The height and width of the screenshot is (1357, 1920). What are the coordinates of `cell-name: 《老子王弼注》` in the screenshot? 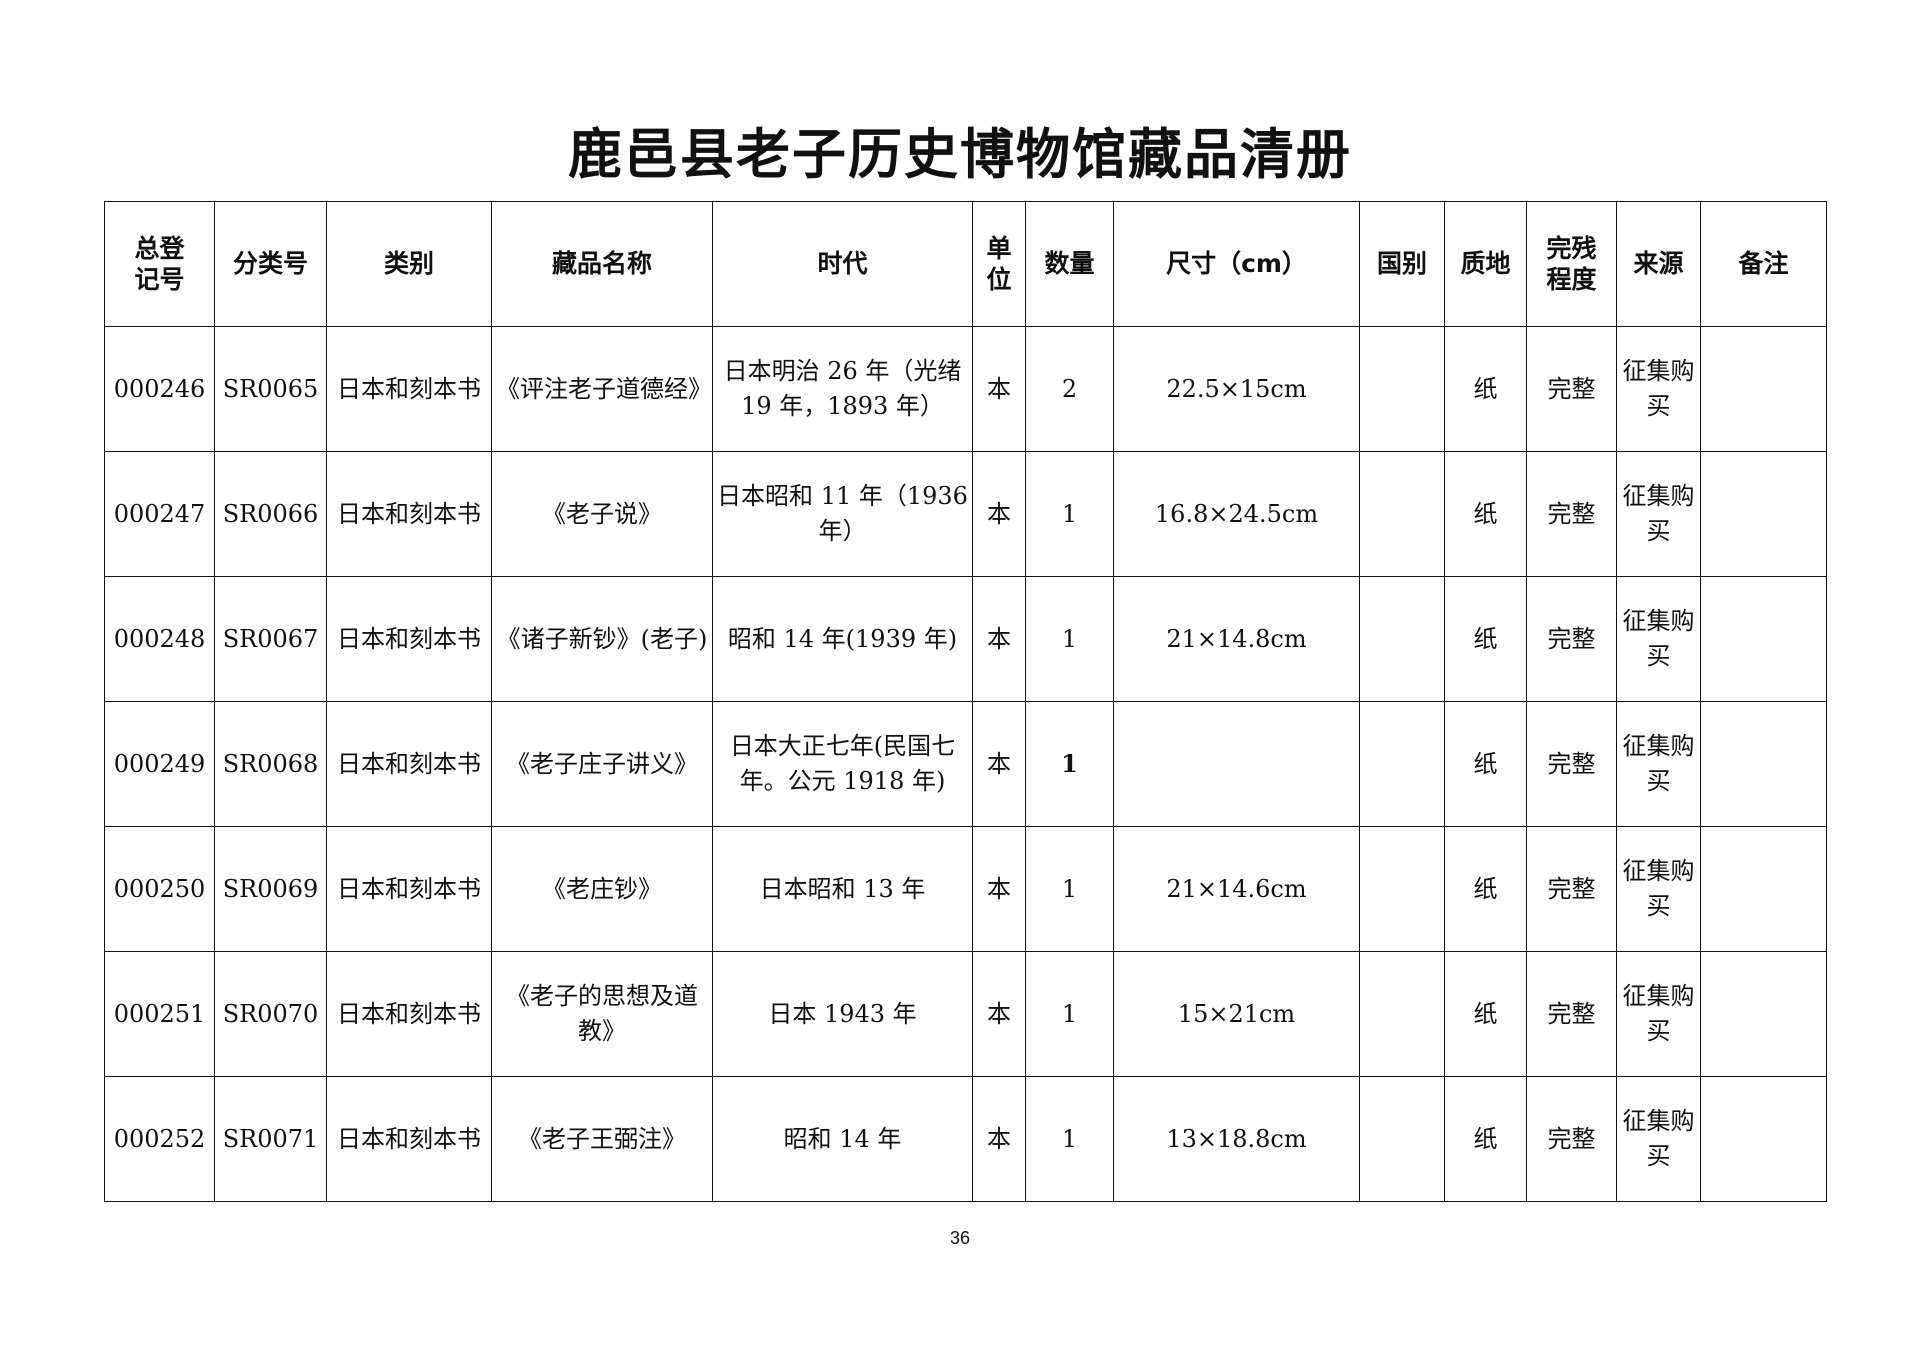 It's located at (602, 1139).